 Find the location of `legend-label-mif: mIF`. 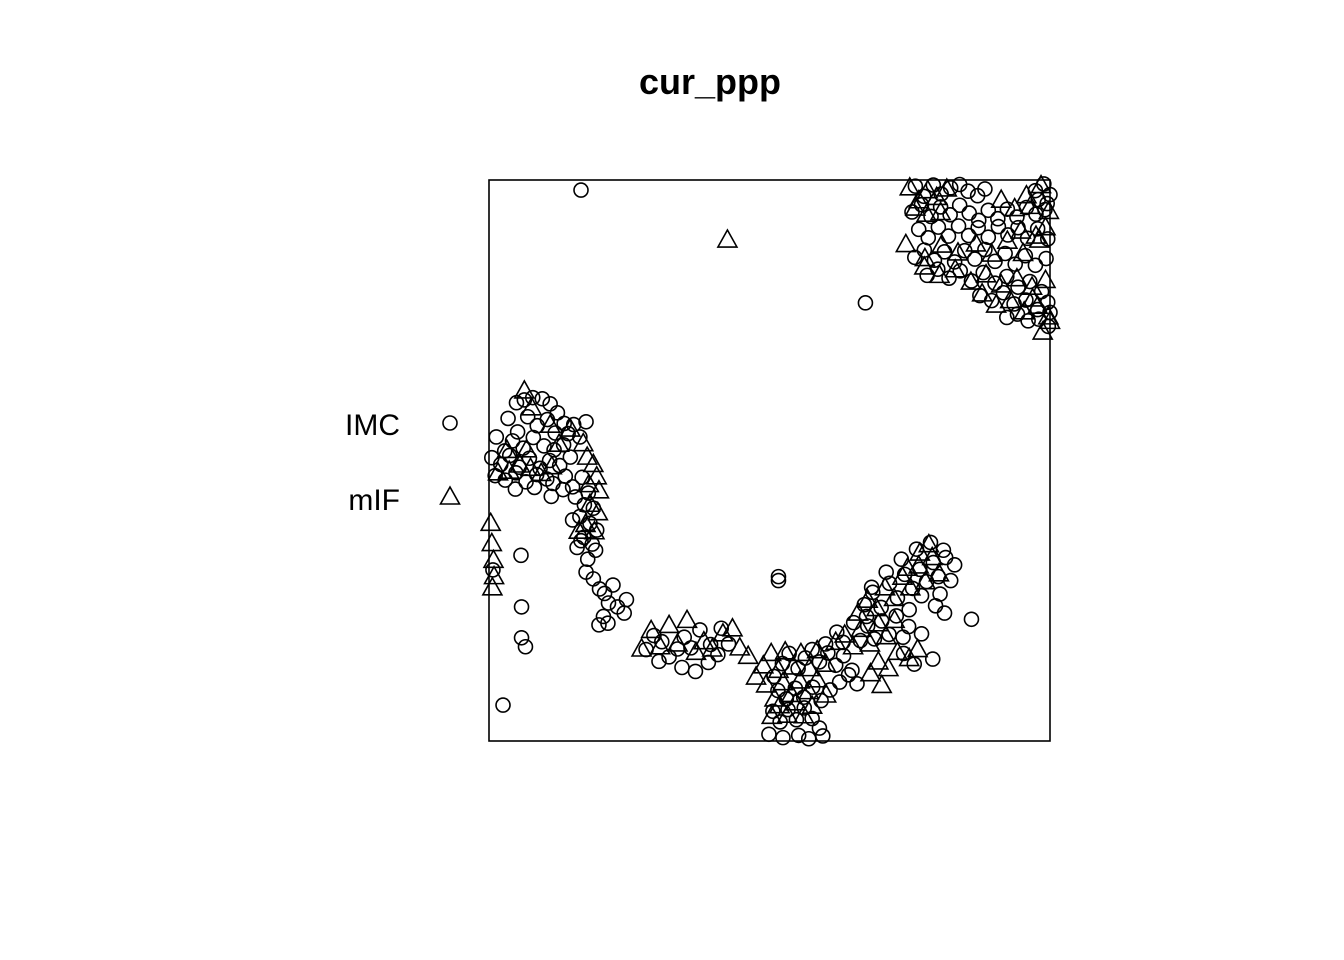

legend-label-mif: mIF is located at coordinates (374, 500).